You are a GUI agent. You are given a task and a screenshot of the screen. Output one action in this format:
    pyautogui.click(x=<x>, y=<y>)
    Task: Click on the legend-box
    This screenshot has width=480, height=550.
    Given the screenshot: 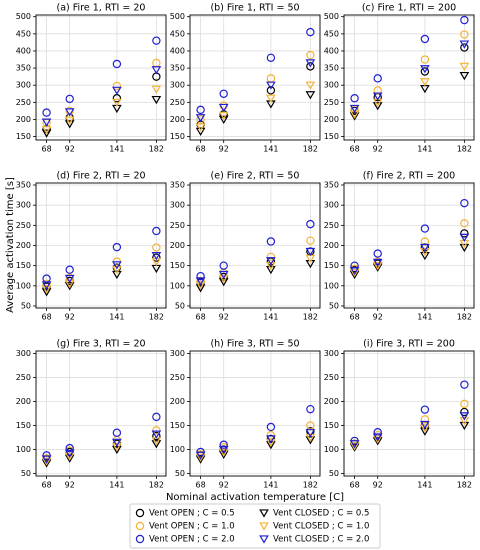 What is the action you would take?
    pyautogui.click(x=255, y=526)
    